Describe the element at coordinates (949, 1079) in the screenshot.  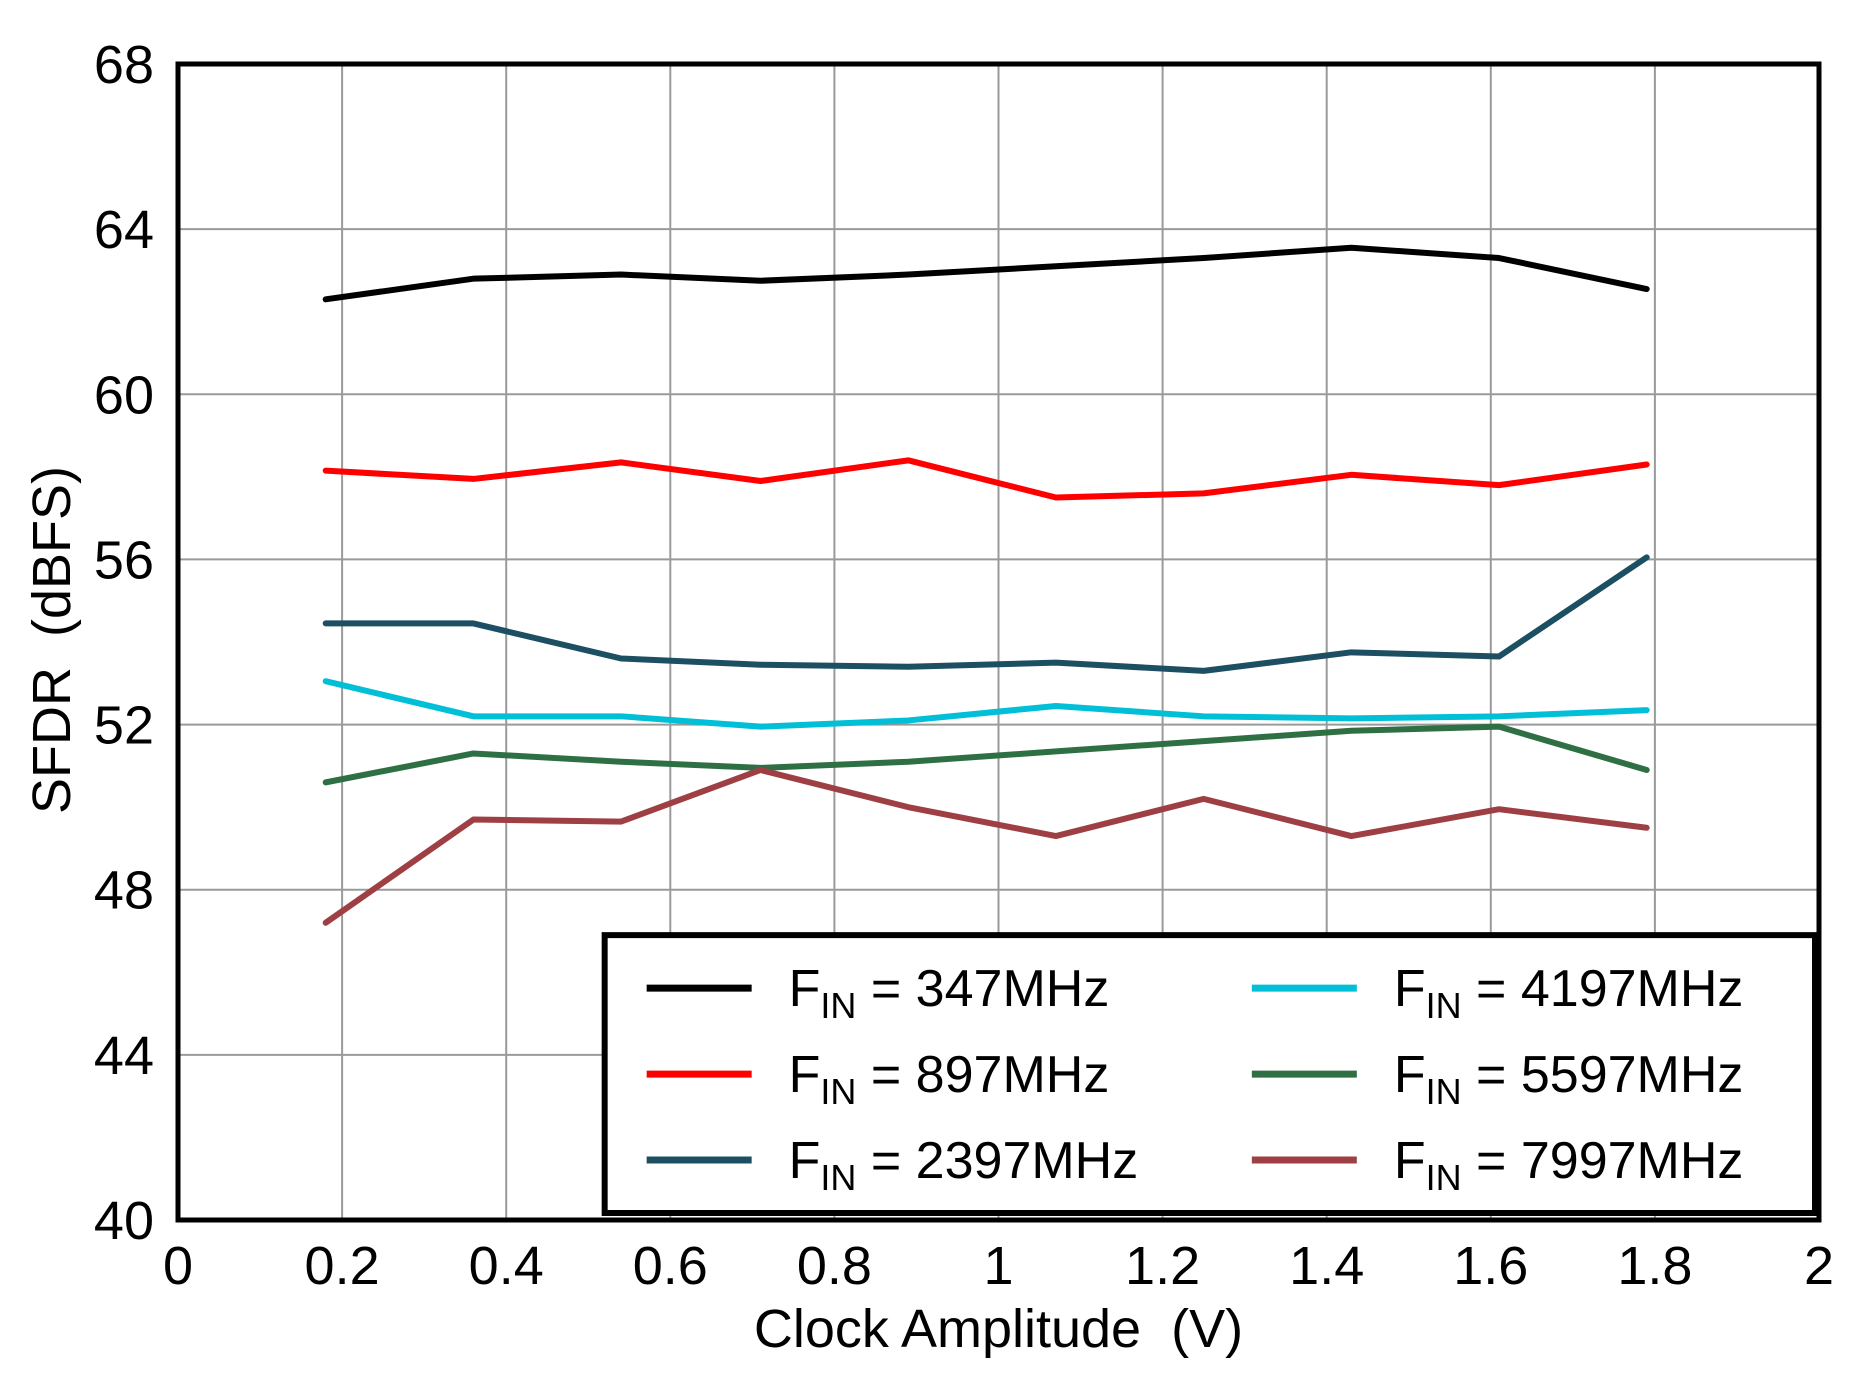
I see `legend-label: FIN = 897MHz` at that location.